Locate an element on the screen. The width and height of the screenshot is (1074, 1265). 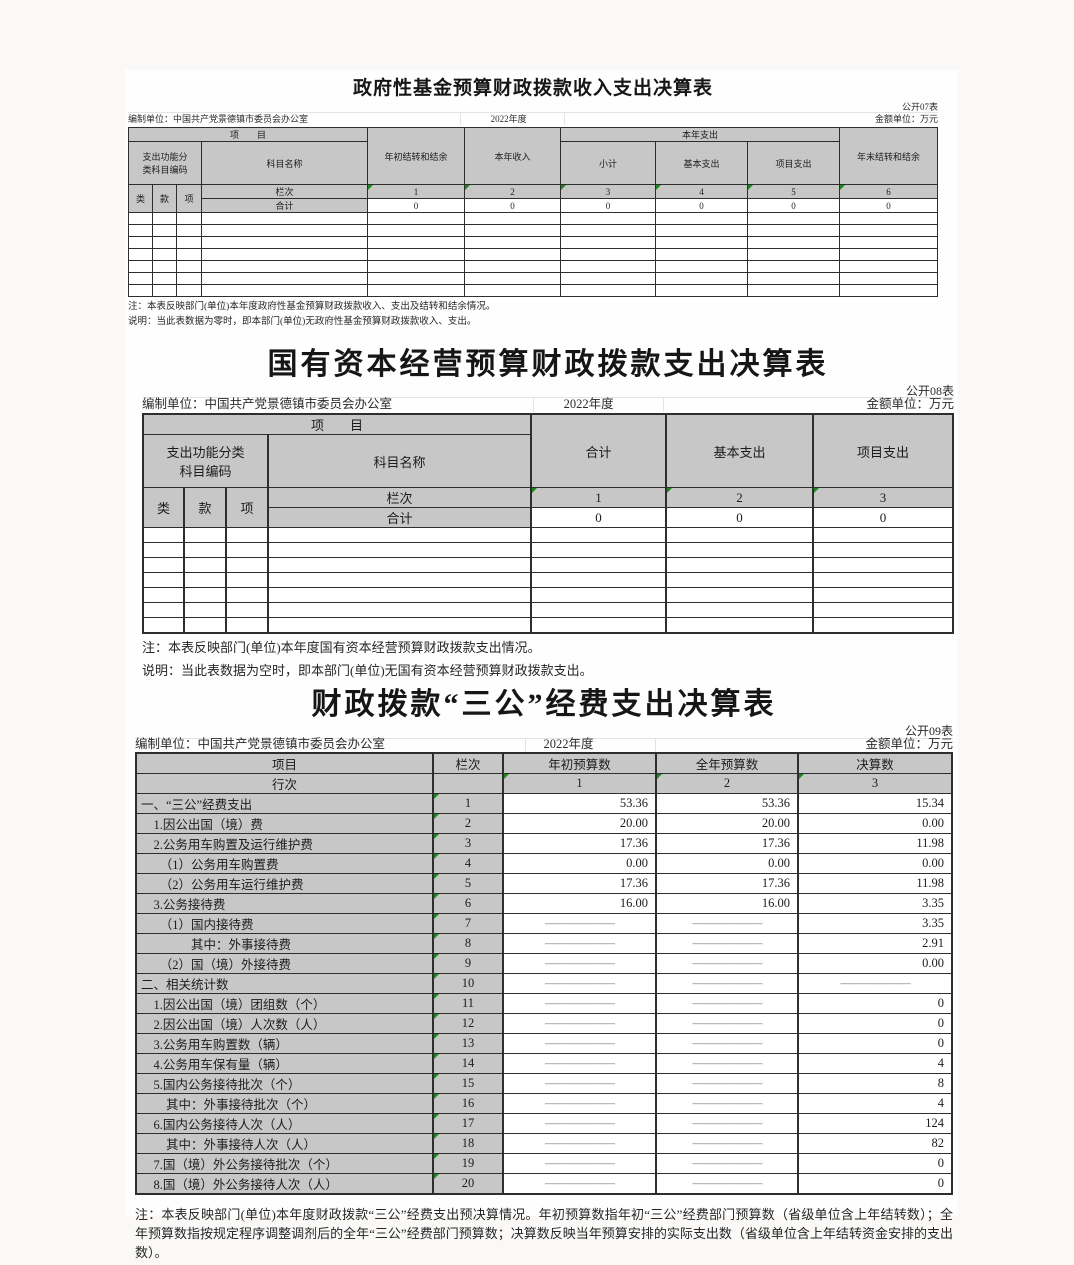
cell-row-no: 5 is located at coordinates (468, 883).